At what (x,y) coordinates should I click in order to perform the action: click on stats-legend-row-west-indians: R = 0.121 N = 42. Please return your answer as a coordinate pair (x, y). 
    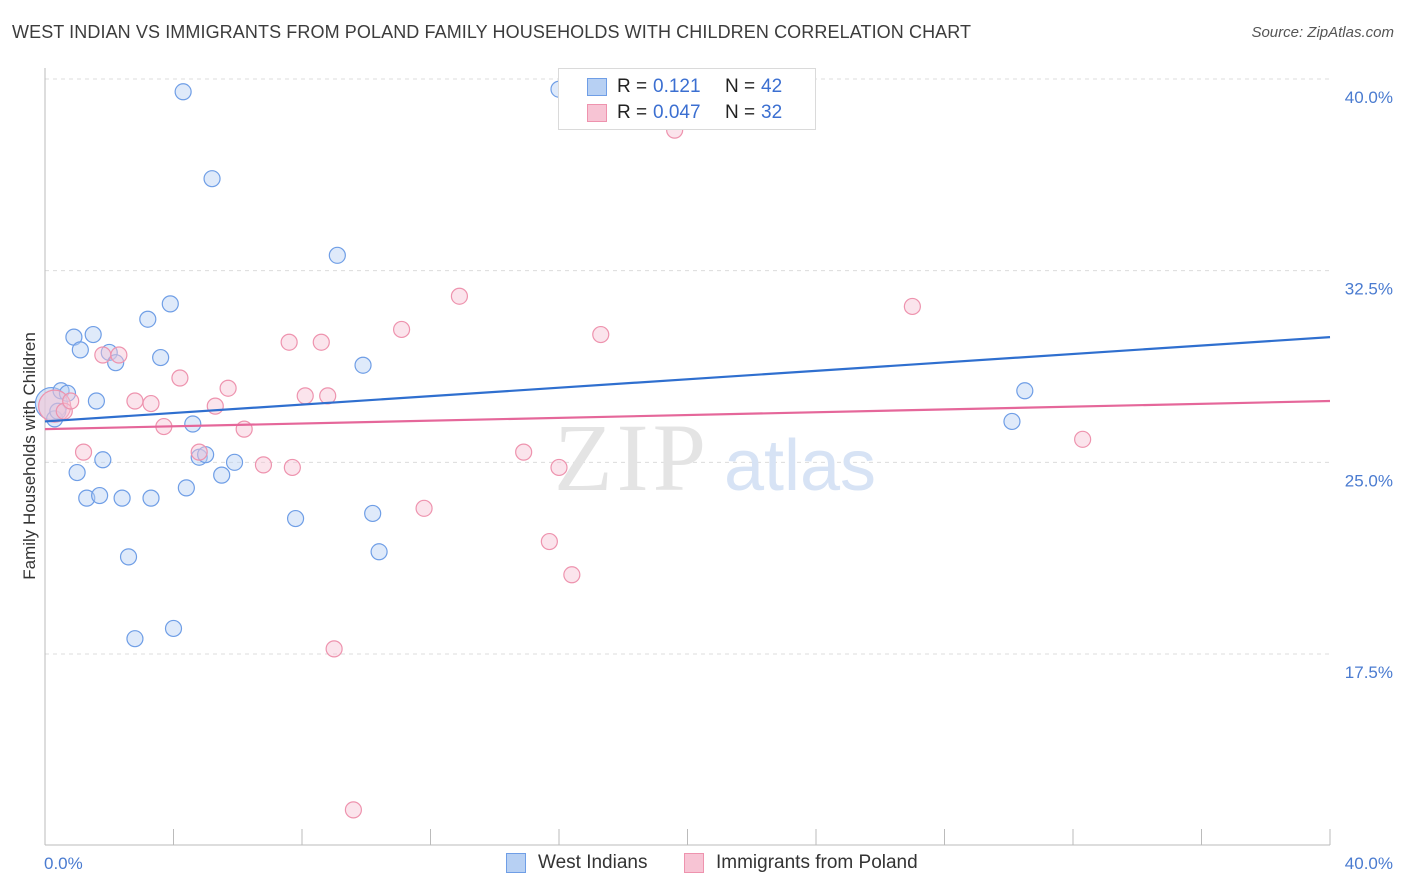
    Looking at the image, I should click on (670, 87).